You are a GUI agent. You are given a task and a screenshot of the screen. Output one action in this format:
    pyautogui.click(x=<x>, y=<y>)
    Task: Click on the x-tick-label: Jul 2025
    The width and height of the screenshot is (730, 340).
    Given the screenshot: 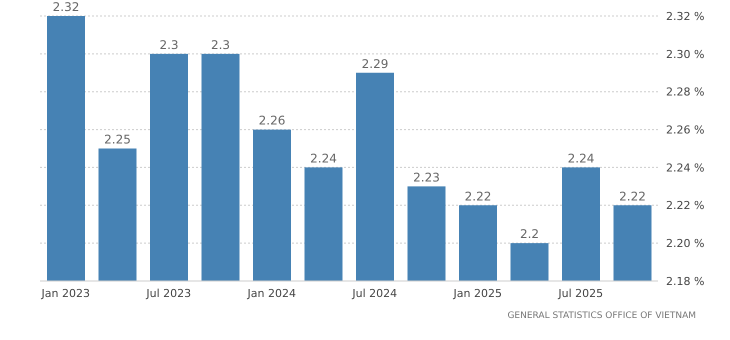 What is the action you would take?
    pyautogui.click(x=580, y=293)
    